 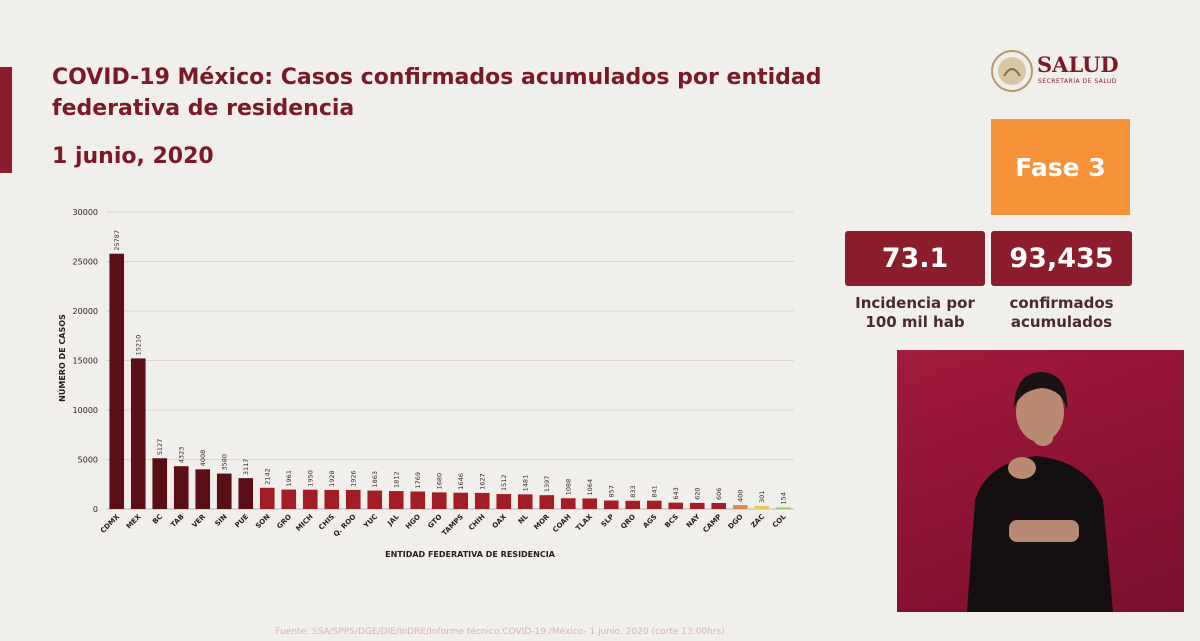 I want to click on sign-language-interpreter-video, so click(x=1040, y=481).